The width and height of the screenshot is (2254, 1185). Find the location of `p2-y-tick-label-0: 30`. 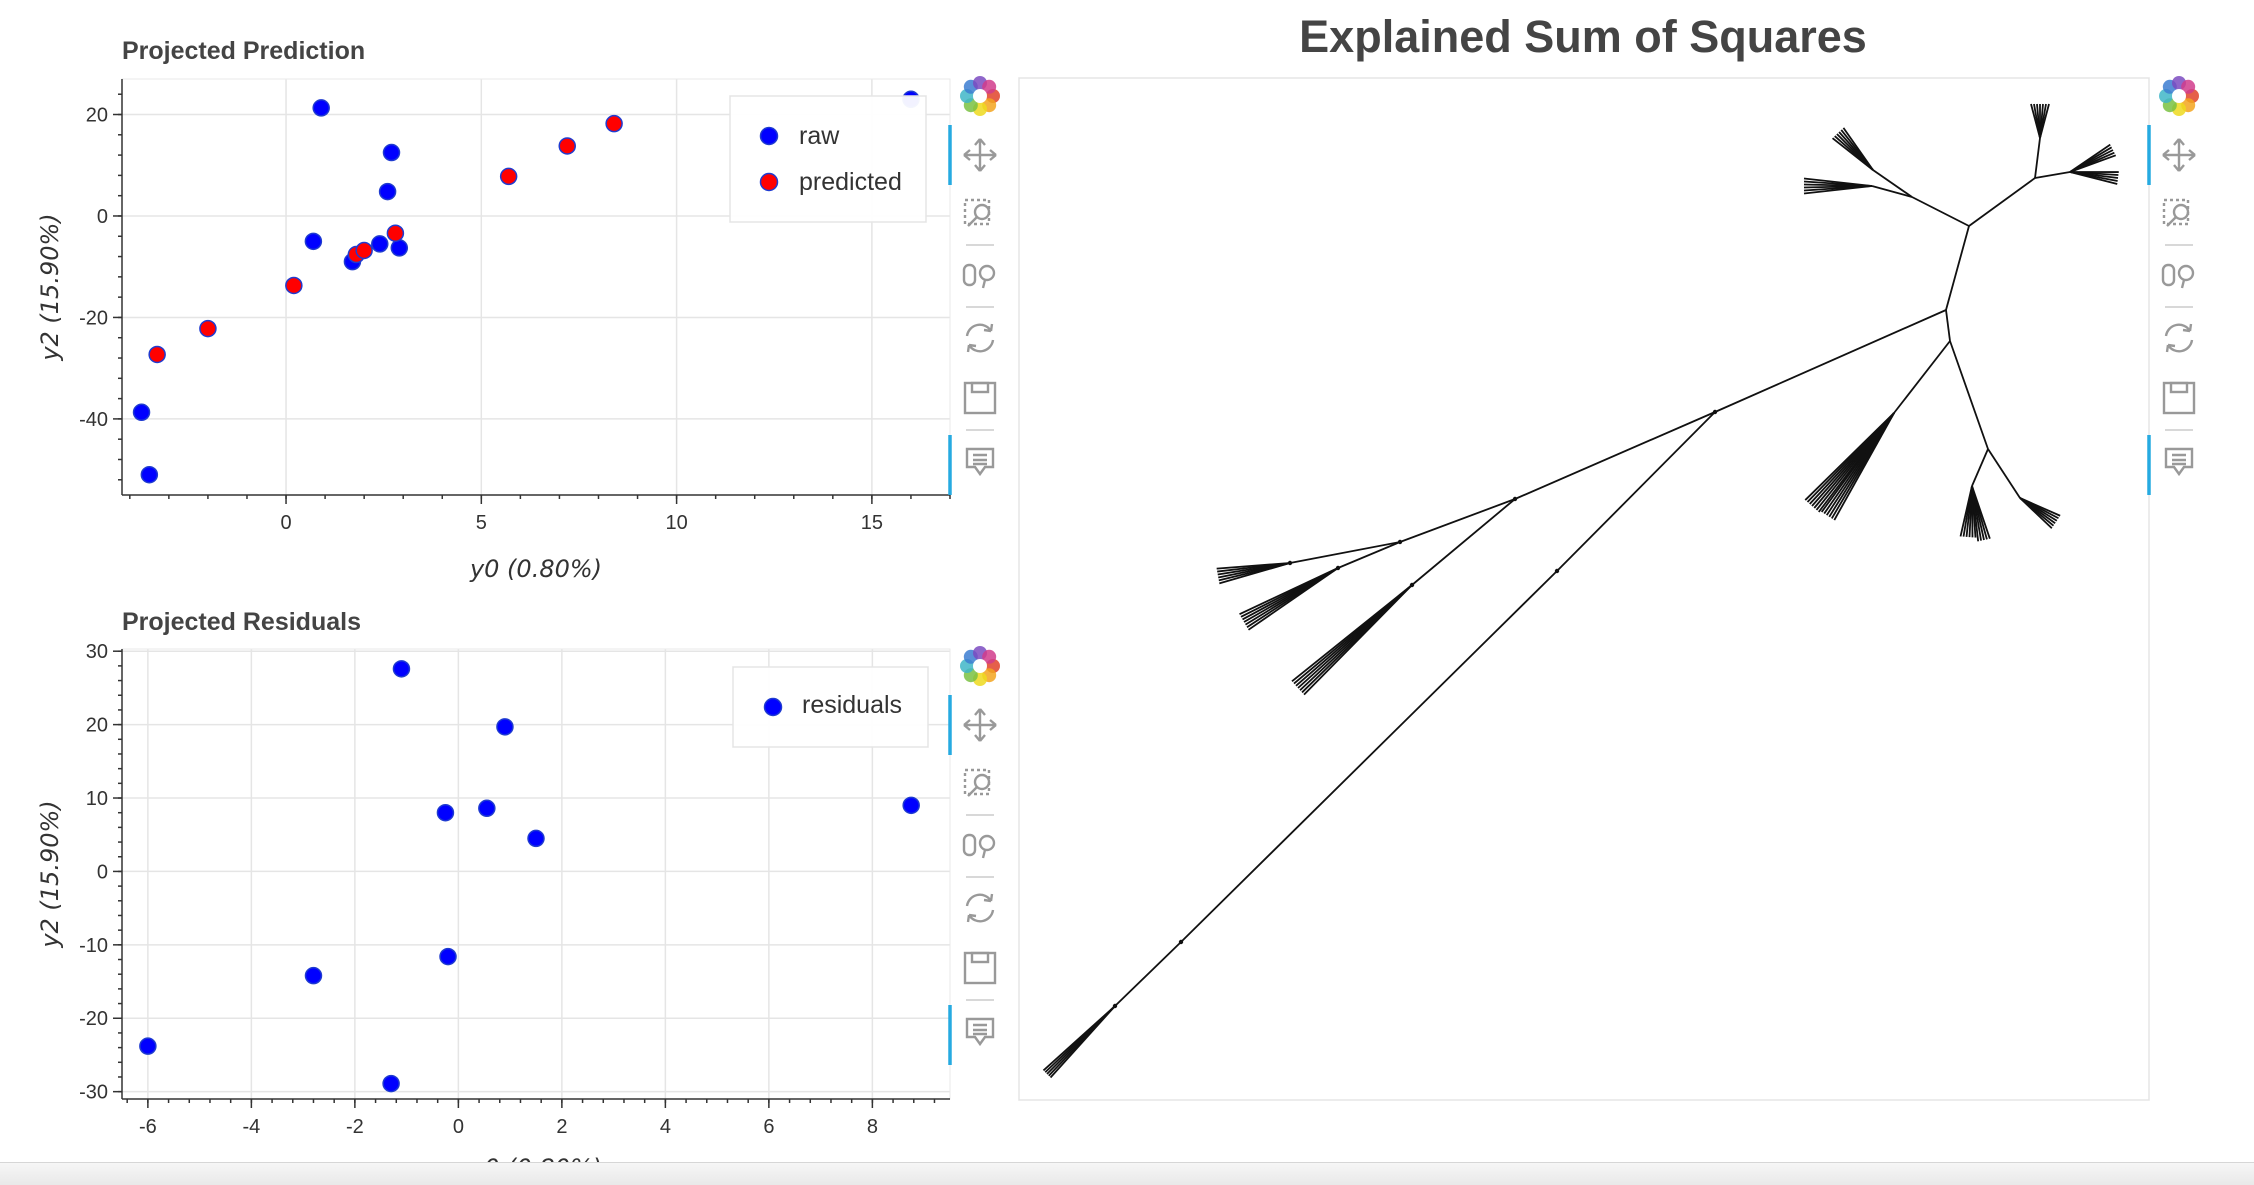

p2-y-tick-label-0: 30 is located at coordinates (97, 652).